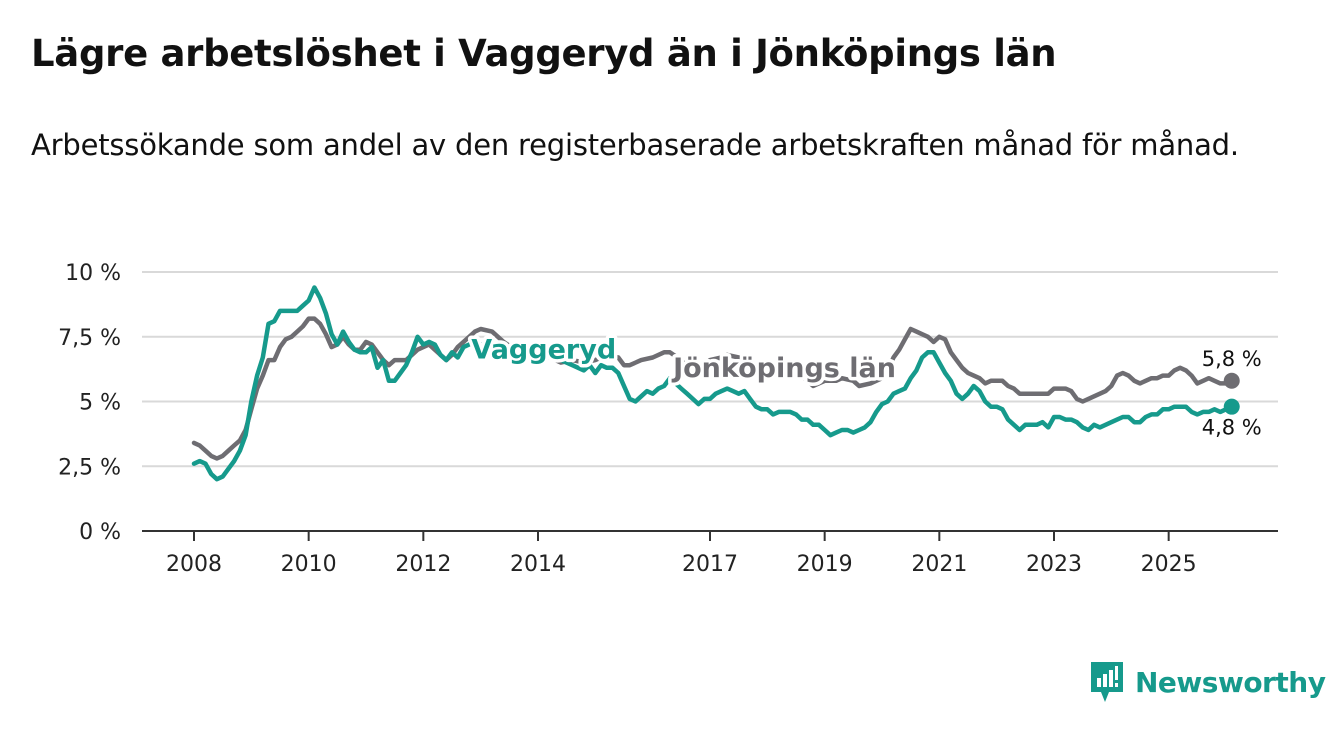 Image resolution: width=1340 pixels, height=734 pixels. I want to click on x-tick-label: 2014, so click(538, 564).